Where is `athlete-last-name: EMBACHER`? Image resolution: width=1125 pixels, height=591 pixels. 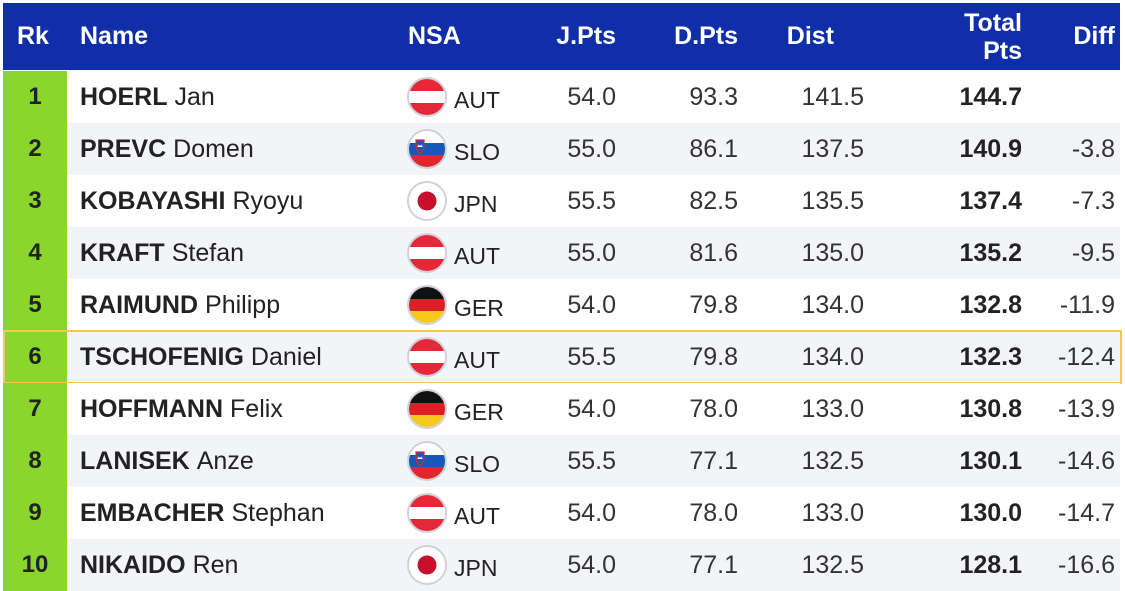 athlete-last-name: EMBACHER is located at coordinates (152, 512).